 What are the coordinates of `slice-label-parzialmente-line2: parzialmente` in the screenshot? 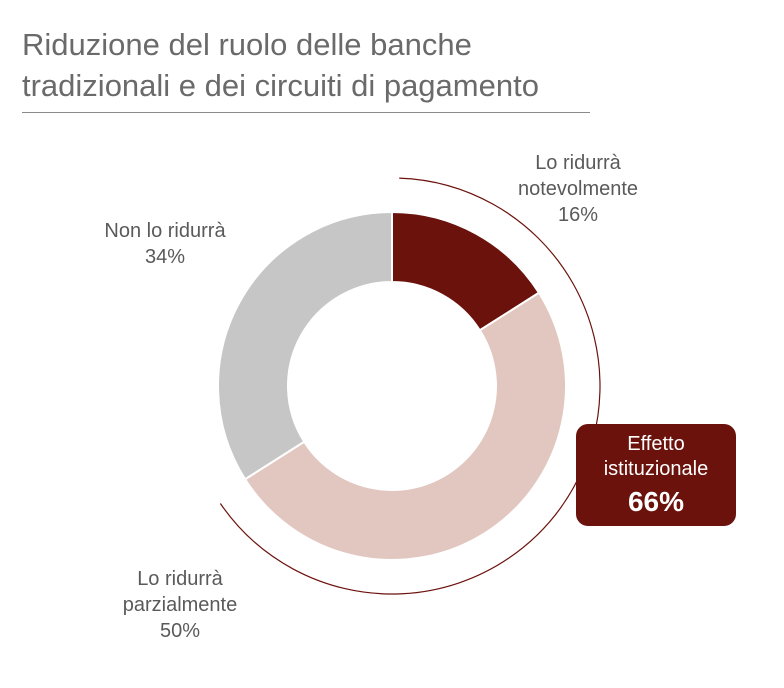 It's located at (180, 605).